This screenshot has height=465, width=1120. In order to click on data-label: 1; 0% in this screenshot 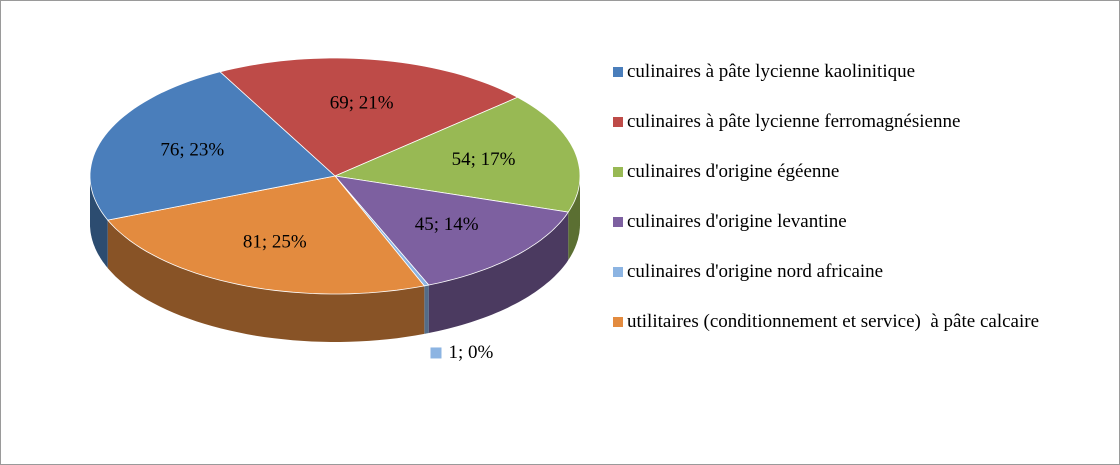, I will do `click(470, 352)`.